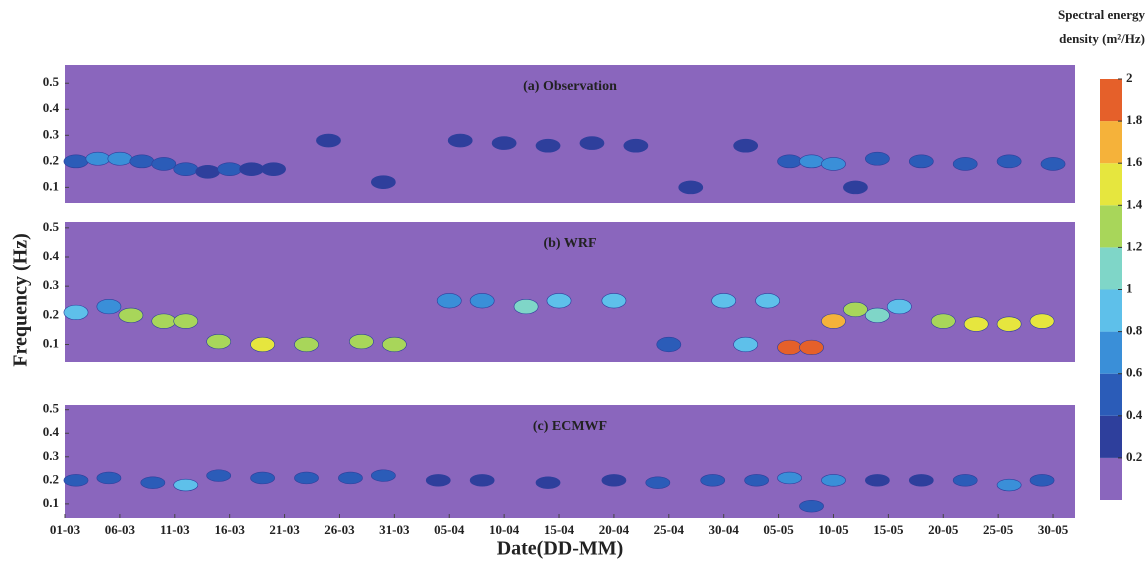 The width and height of the screenshot is (1147, 570). Describe the element at coordinates (614, 529) in the screenshot. I see `x-tick-label: 20-04` at that location.